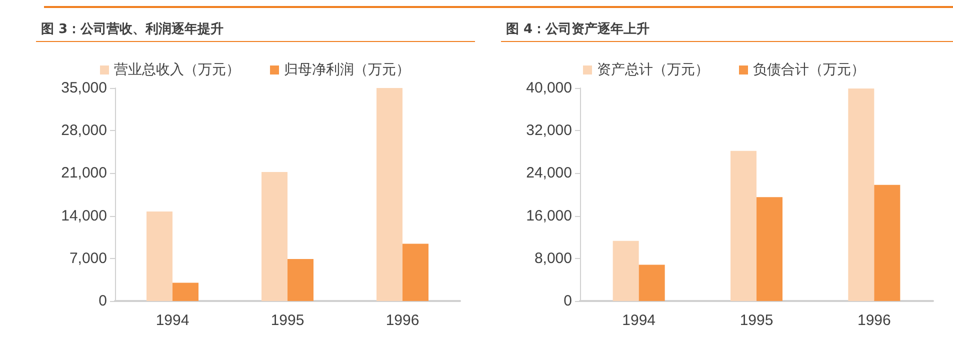 This screenshot has height=337, width=953. I want to click on y-tick-label: 8,000, so click(553, 258).